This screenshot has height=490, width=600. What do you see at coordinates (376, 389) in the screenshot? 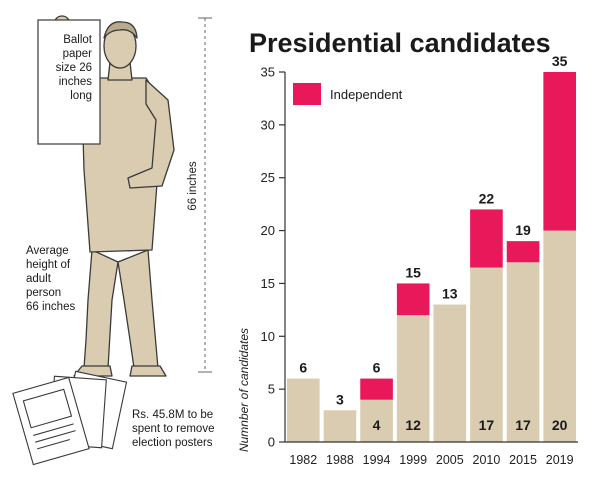
I see `bar-independent-1994` at bounding box center [376, 389].